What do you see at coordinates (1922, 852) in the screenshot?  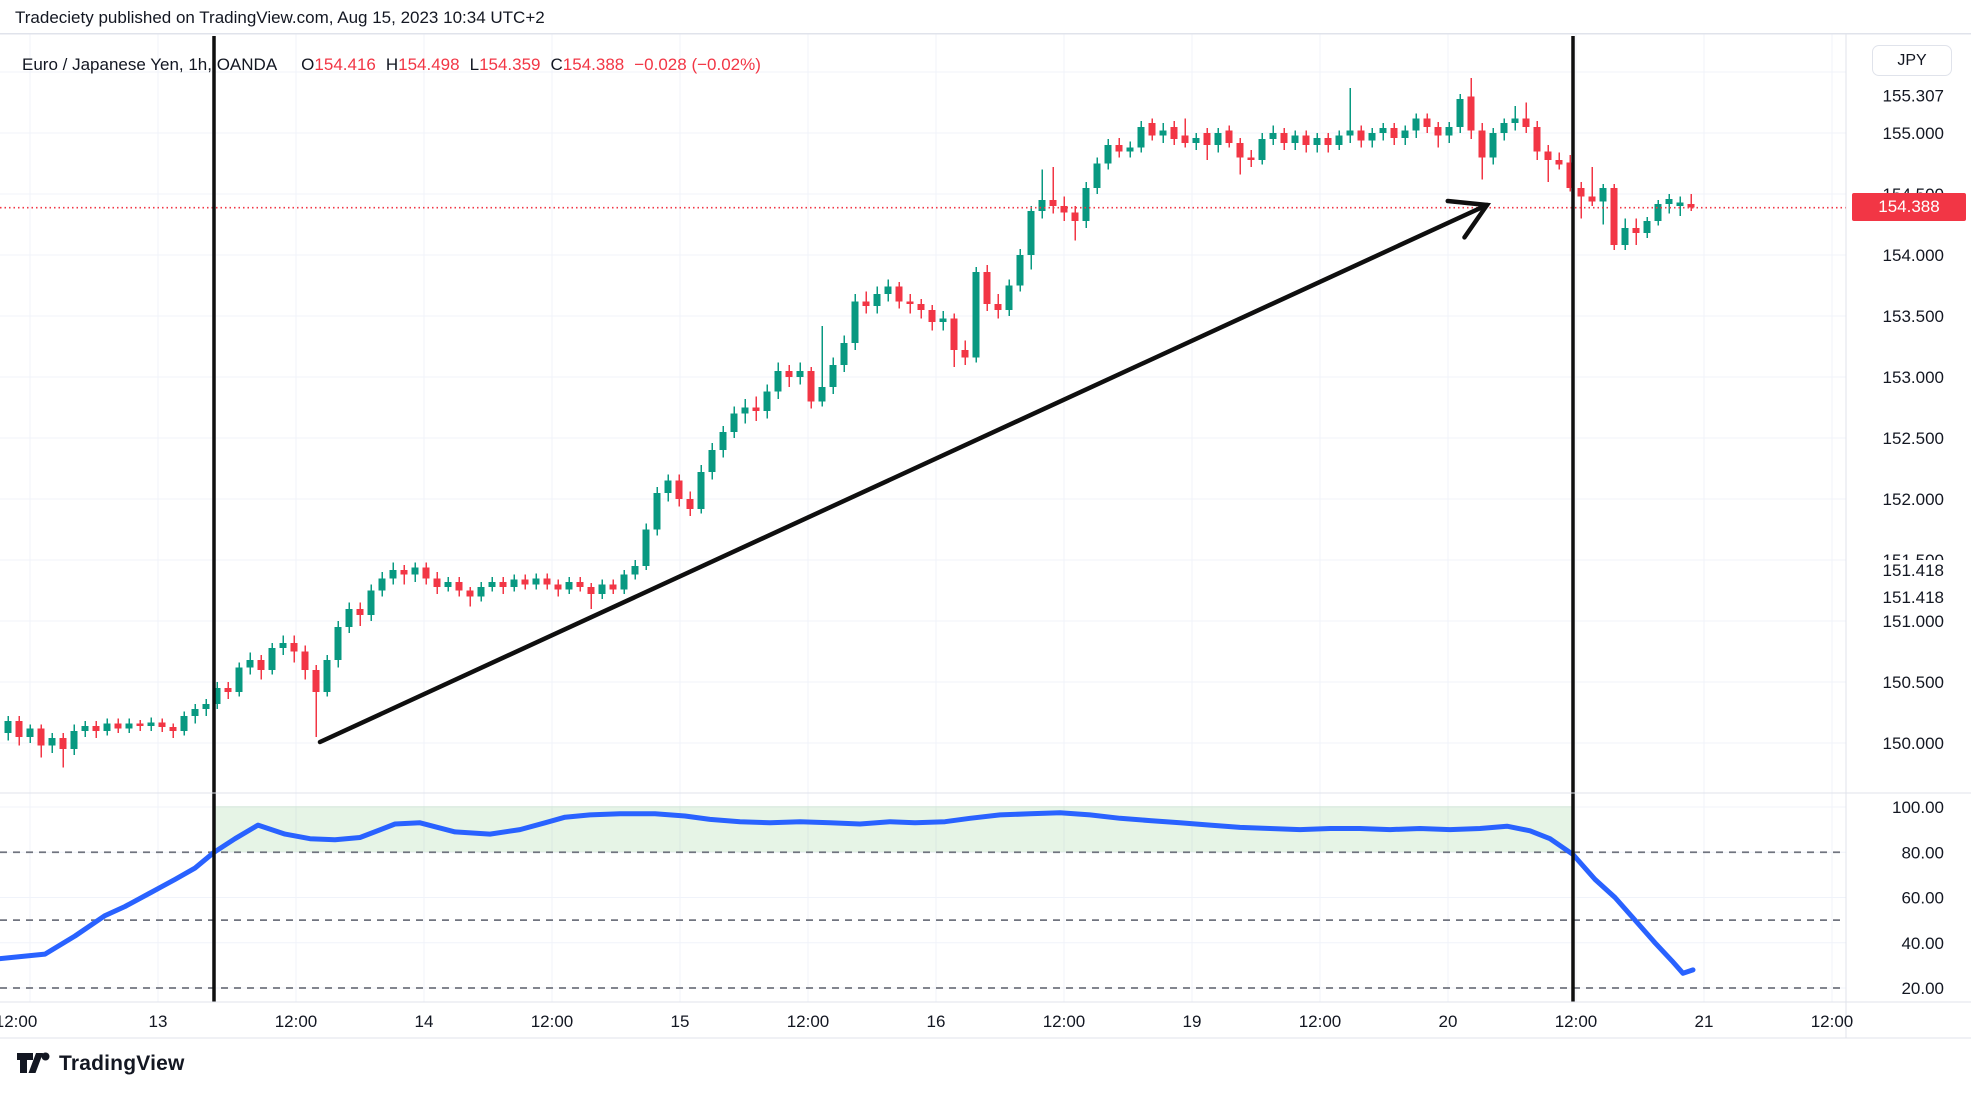 I see `oscillator-axis-label: 80.00` at bounding box center [1922, 852].